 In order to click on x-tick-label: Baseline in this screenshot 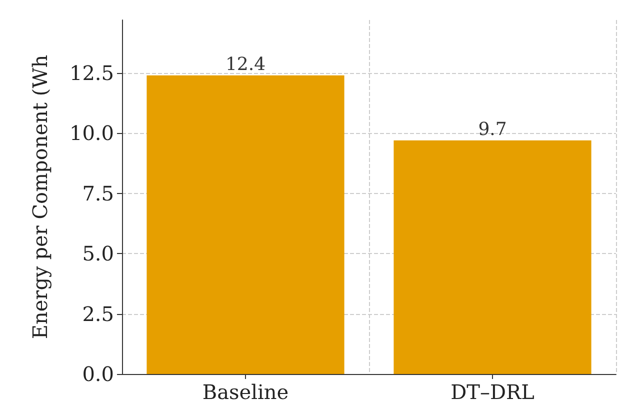, I will do `click(245, 392)`.